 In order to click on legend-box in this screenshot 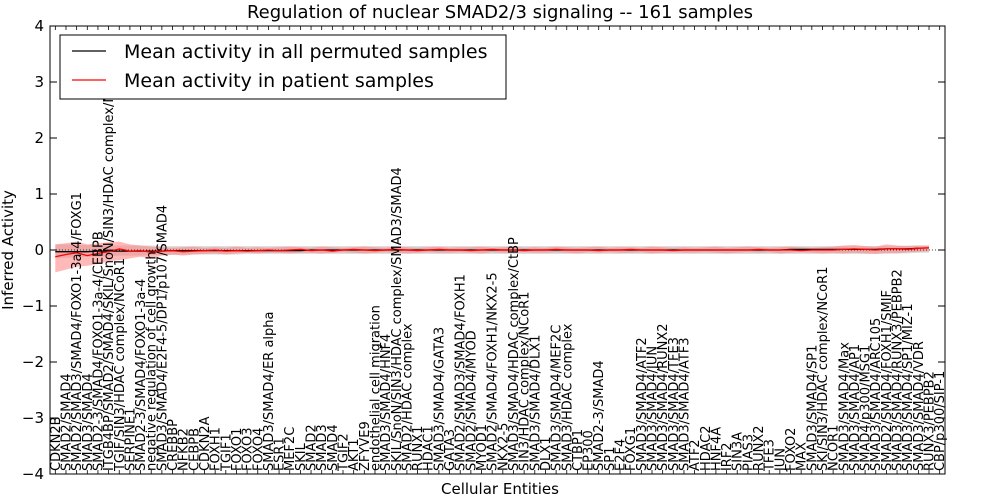, I will do `click(283, 67)`.